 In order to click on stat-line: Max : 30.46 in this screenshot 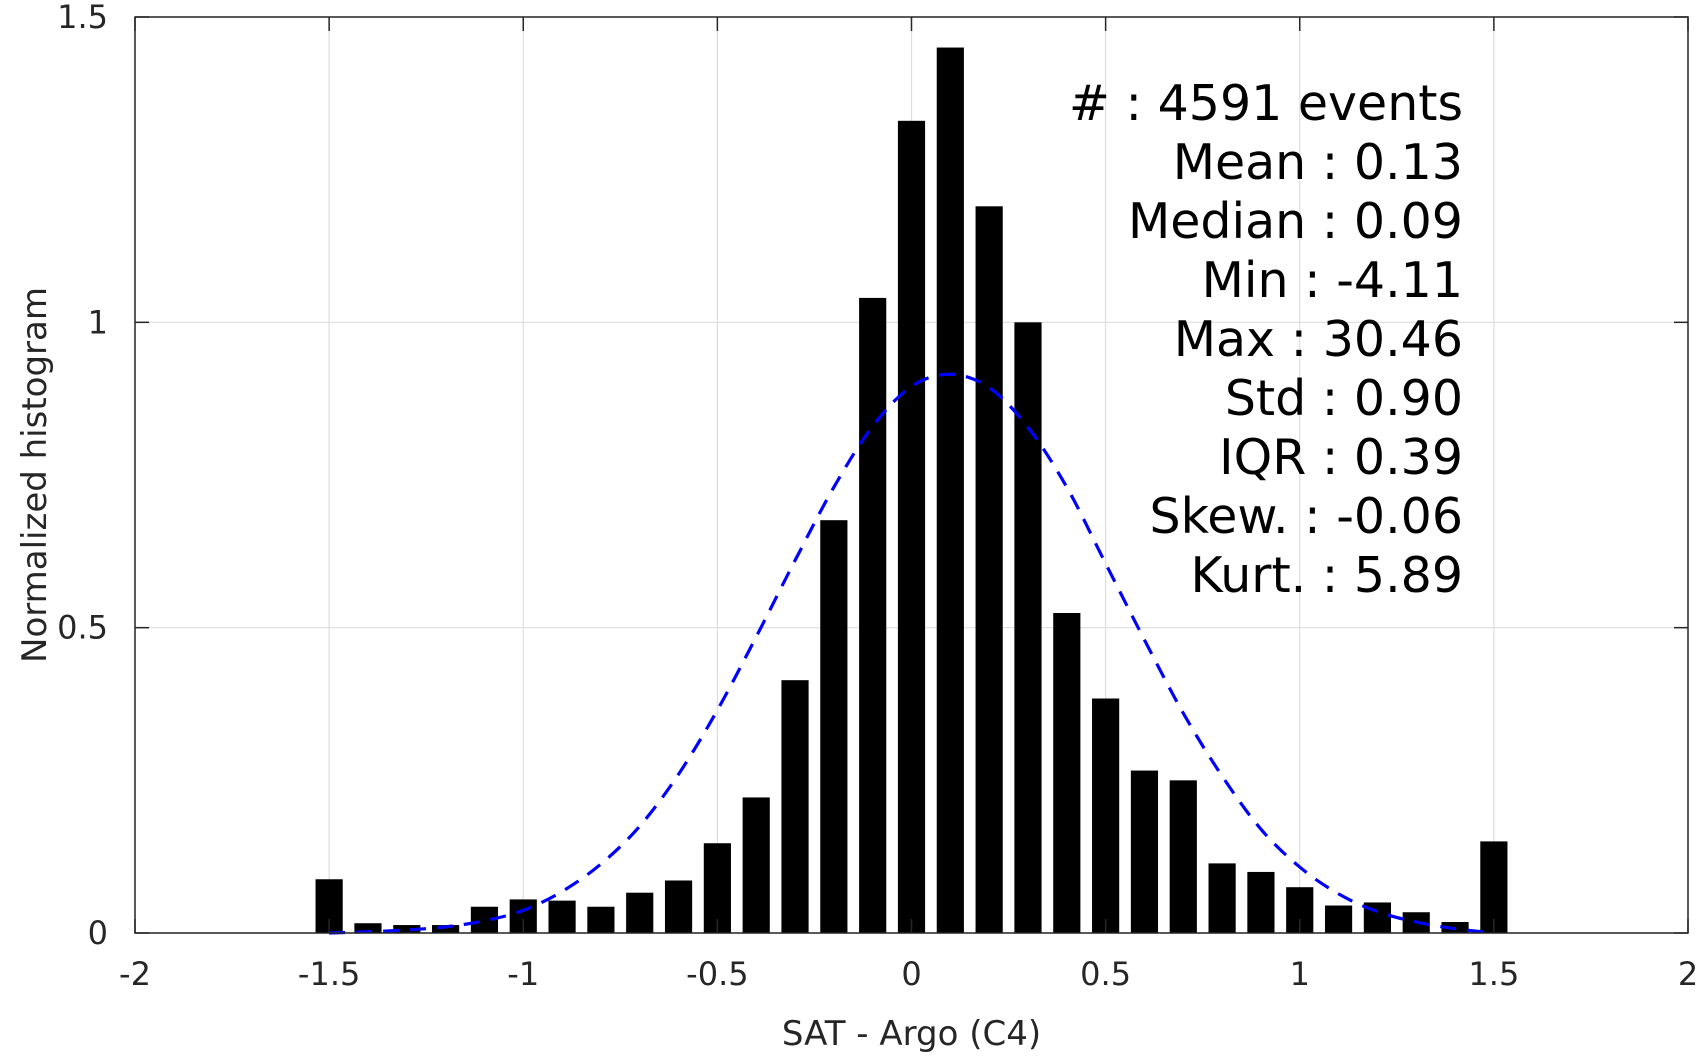, I will do `click(1318, 339)`.